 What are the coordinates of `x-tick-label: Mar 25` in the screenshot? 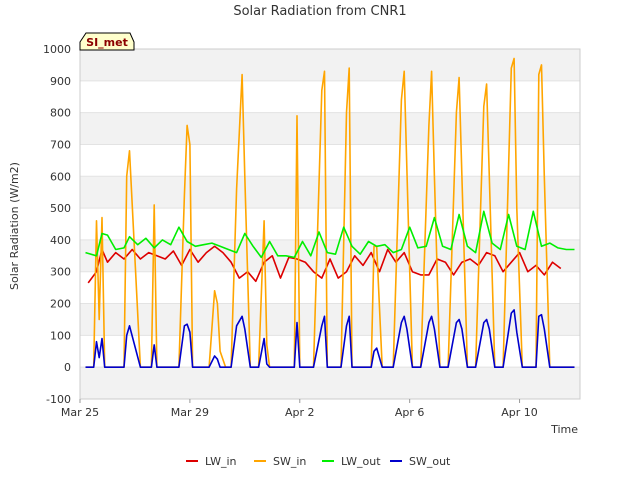 It's located at (80, 412).